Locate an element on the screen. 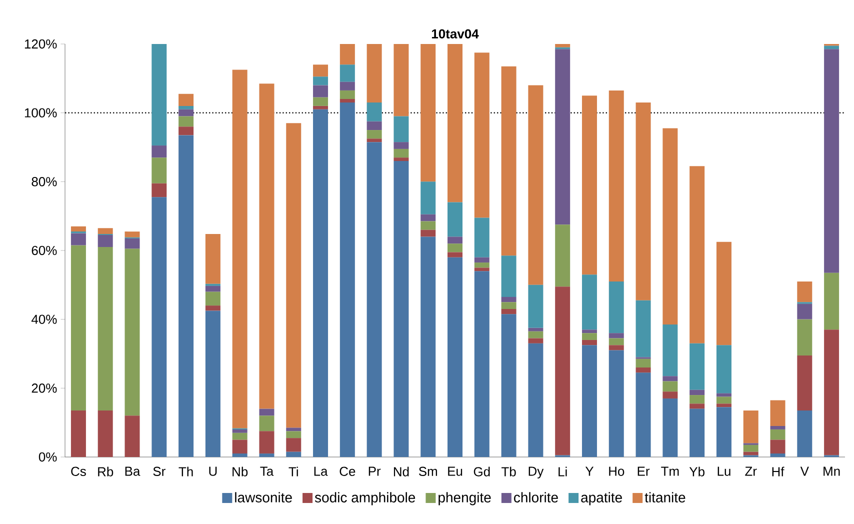  x-tick-label: Zr is located at coordinates (751, 471).